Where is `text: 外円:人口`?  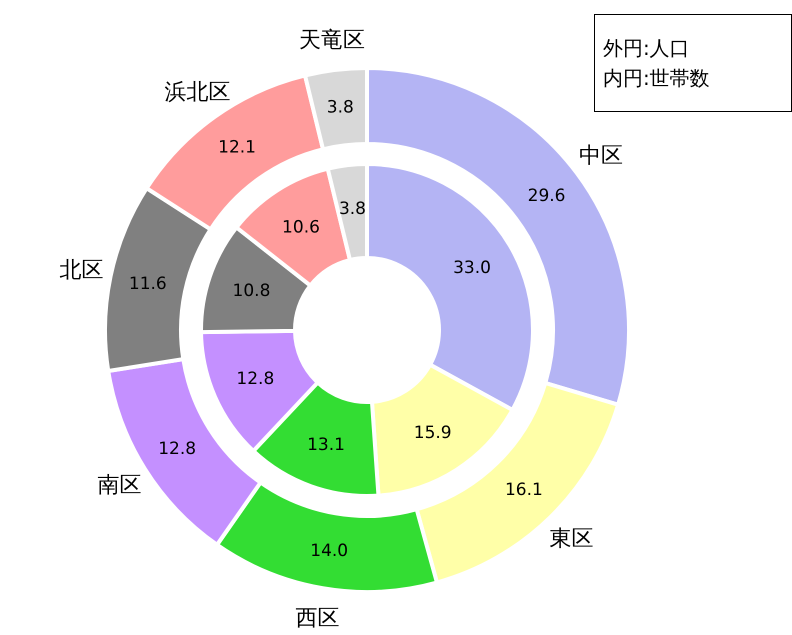 text: 外円:人口 is located at coordinates (647, 48).